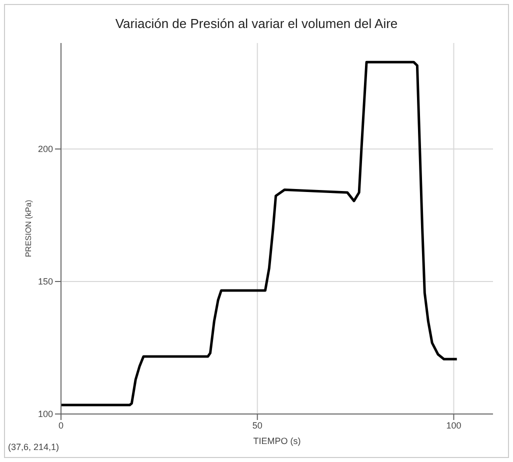  What do you see at coordinates (45, 414) in the screenshot?
I see `y-tick-label: 100` at bounding box center [45, 414].